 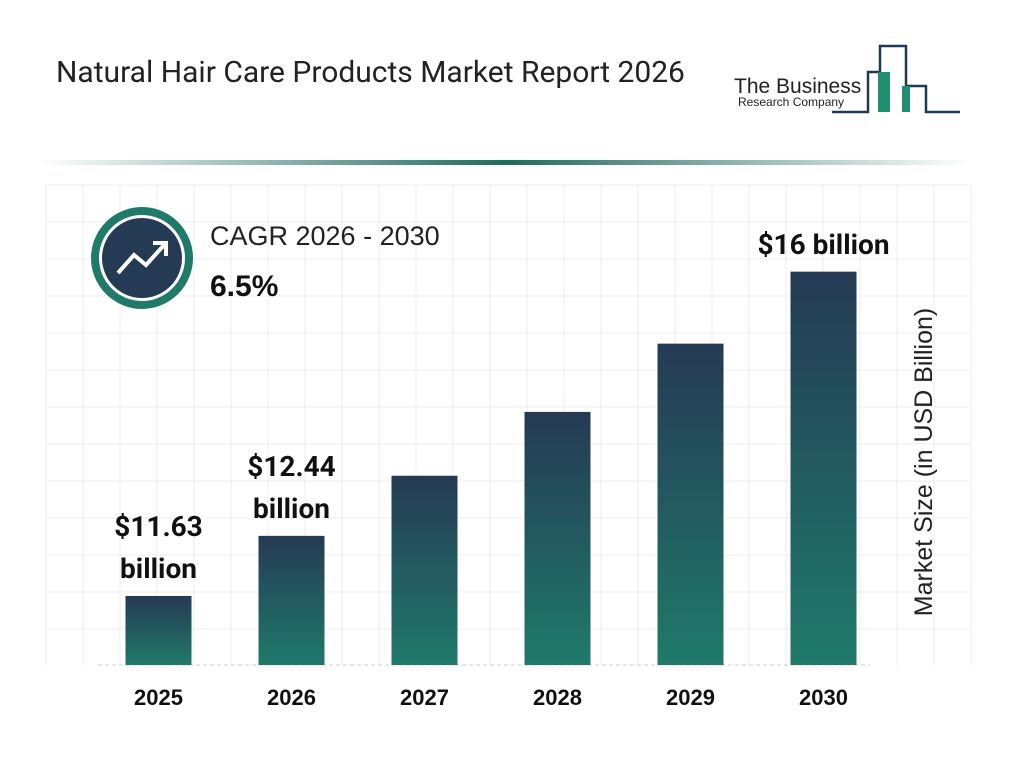 I want to click on x-tick-label: 2030, so click(x=823, y=697).